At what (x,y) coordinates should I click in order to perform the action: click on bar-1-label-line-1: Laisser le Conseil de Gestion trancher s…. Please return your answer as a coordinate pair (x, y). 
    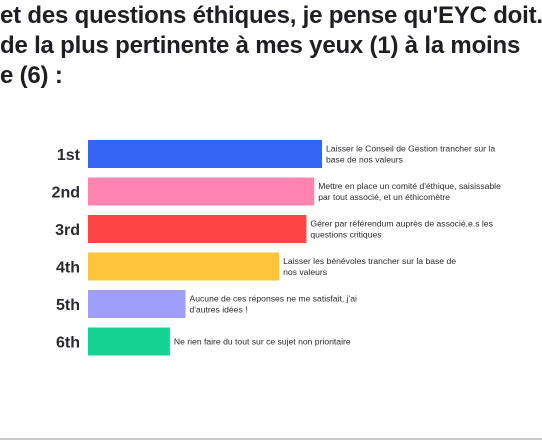
    Looking at the image, I should click on (410, 149).